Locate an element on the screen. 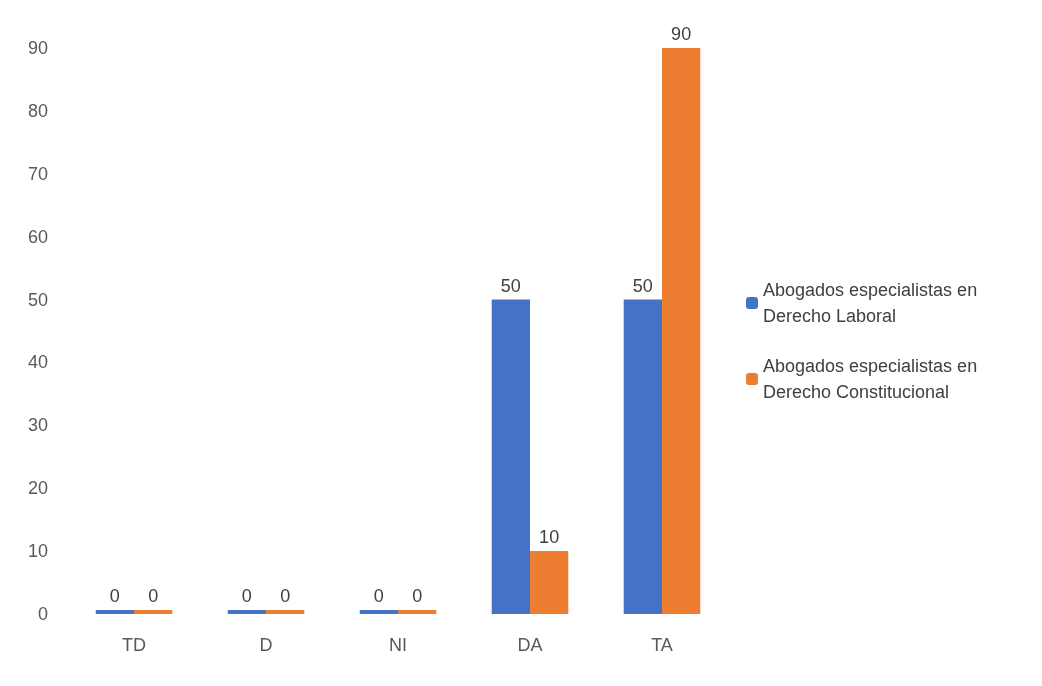 The image size is (1042, 686). legend-label: Abogados especialistas en Derecho Constitucional is located at coordinates (873, 379).